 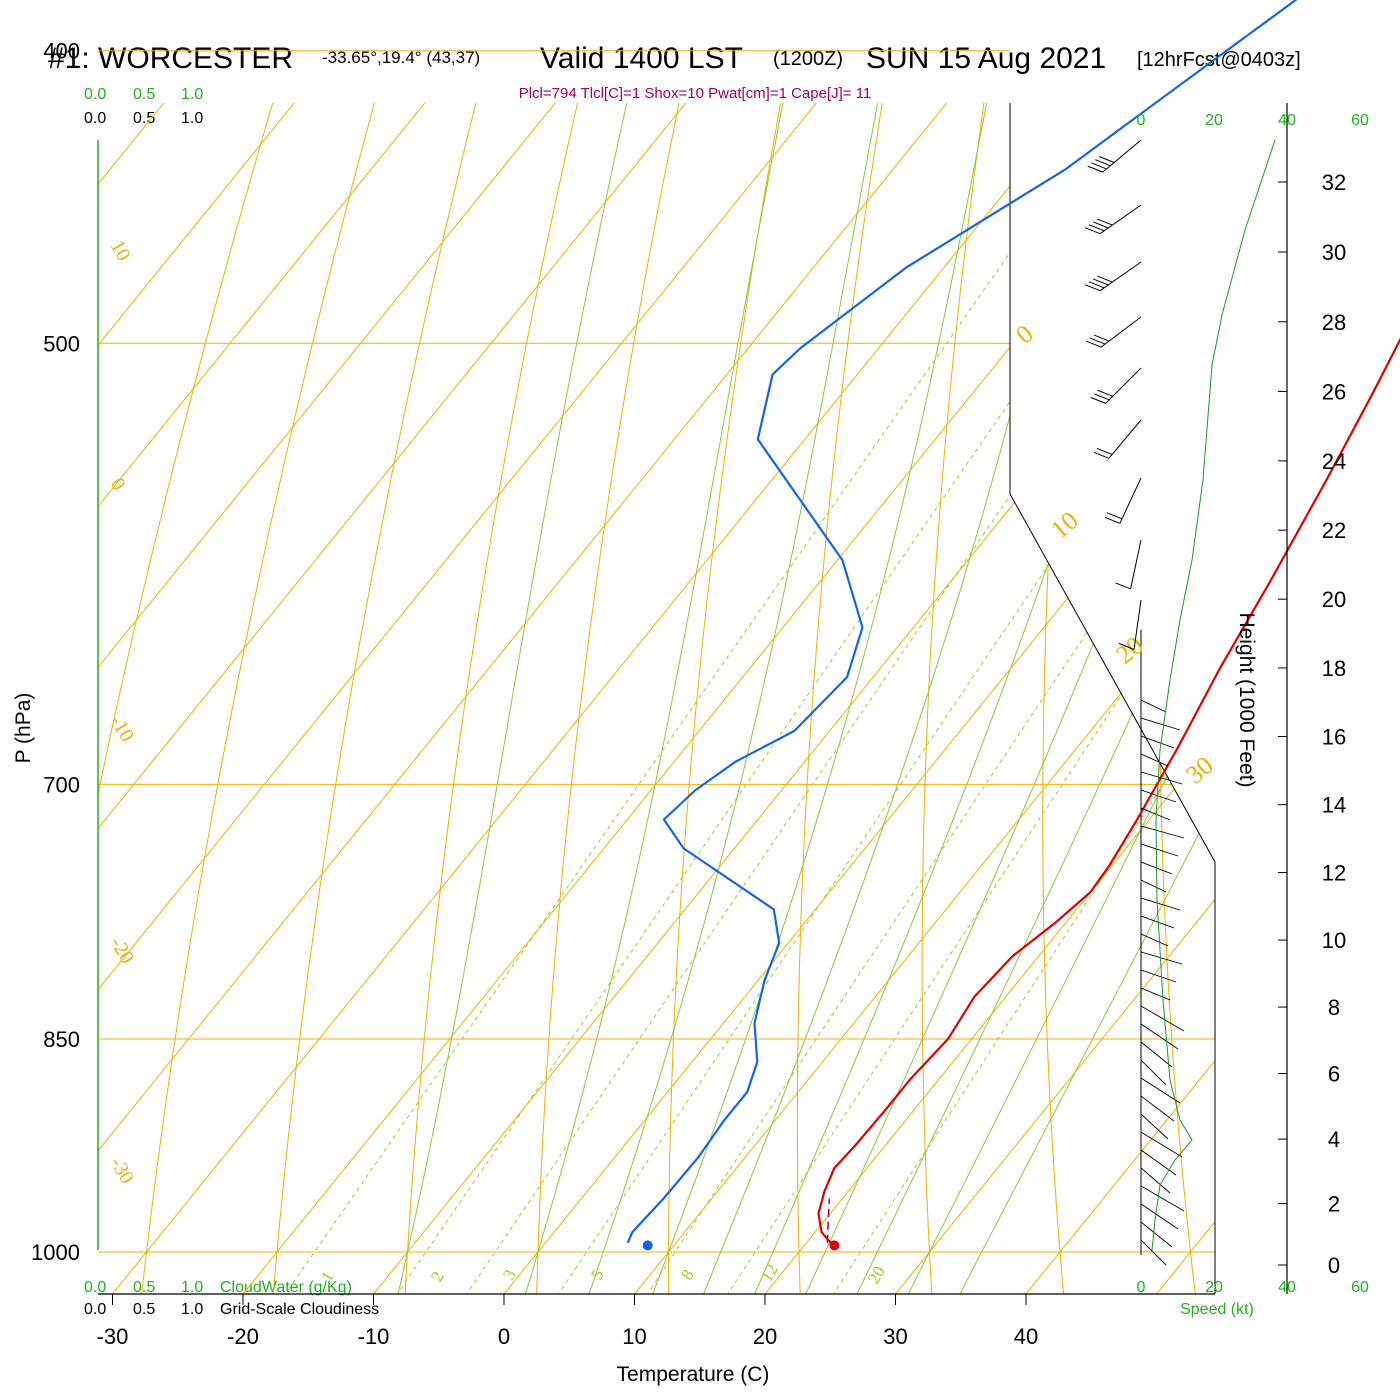 I want to click on surface-dewpoint-marker, so click(x=647, y=1245).